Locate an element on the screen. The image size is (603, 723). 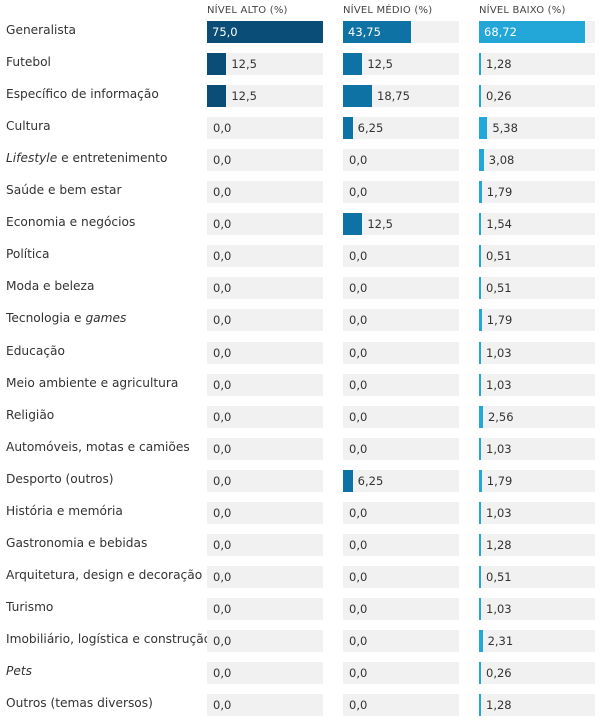
data-label: 68,72 is located at coordinates (500, 32).